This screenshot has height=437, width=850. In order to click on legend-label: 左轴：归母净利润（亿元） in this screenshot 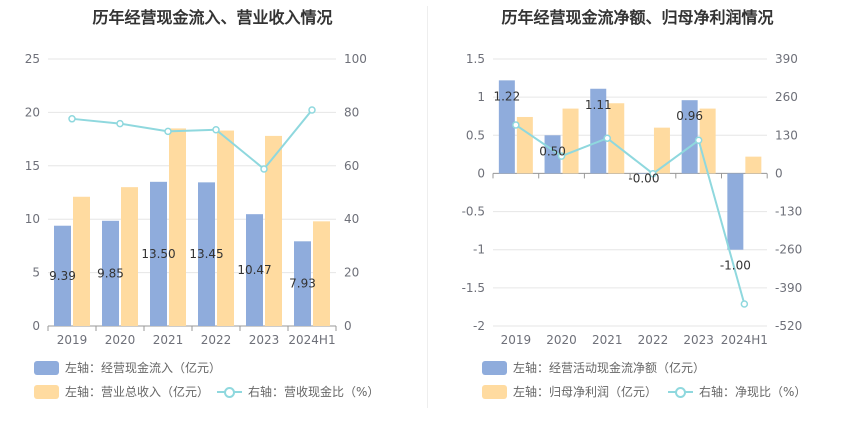, I will do `click(585, 392)`.